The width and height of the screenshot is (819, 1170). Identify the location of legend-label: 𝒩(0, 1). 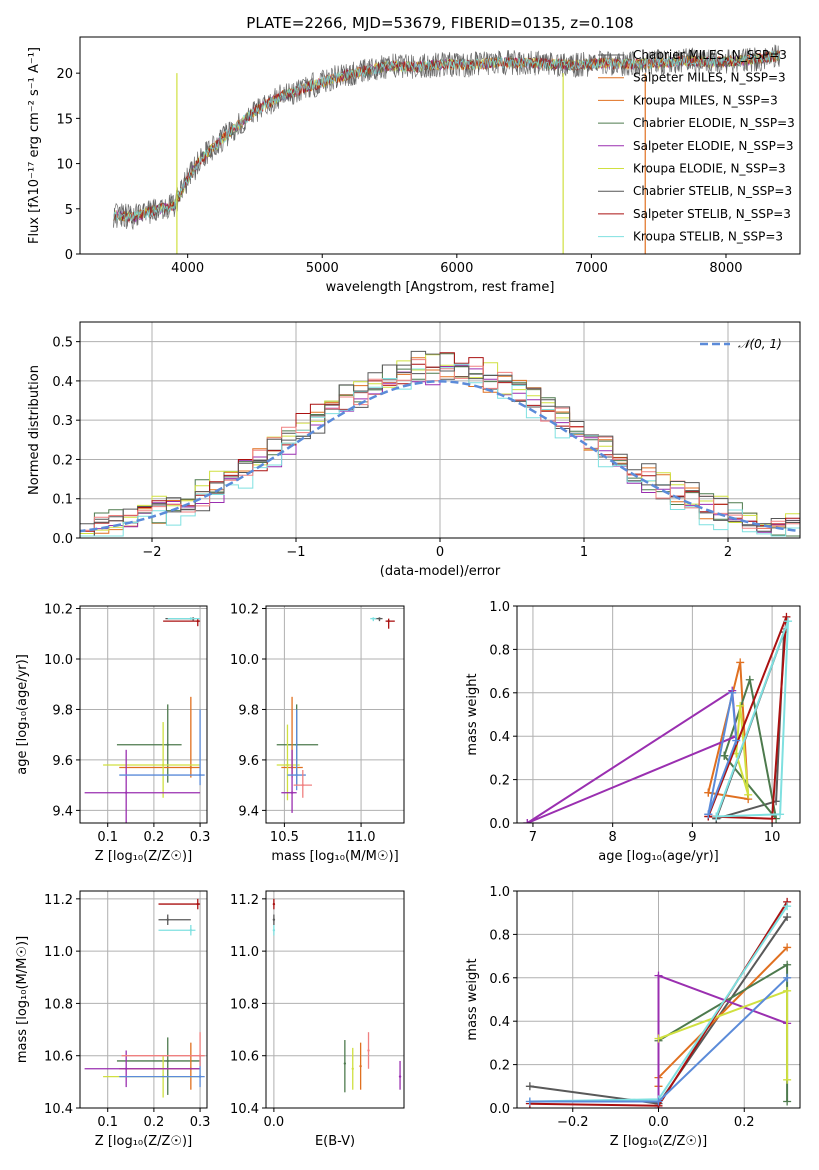
(760, 344).